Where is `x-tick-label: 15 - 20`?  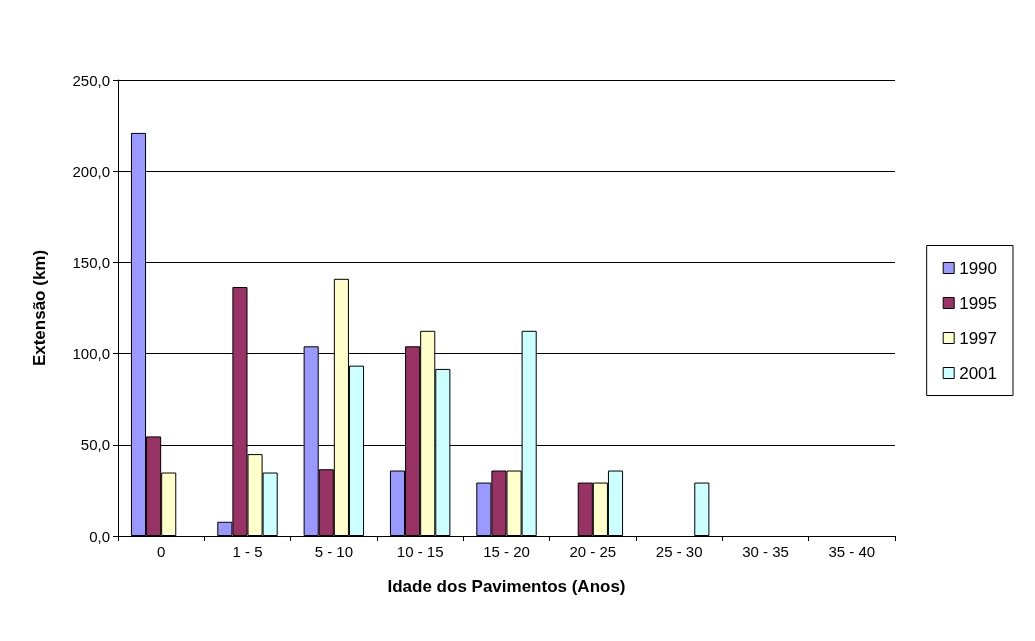 x-tick-label: 15 - 20 is located at coordinates (506, 551).